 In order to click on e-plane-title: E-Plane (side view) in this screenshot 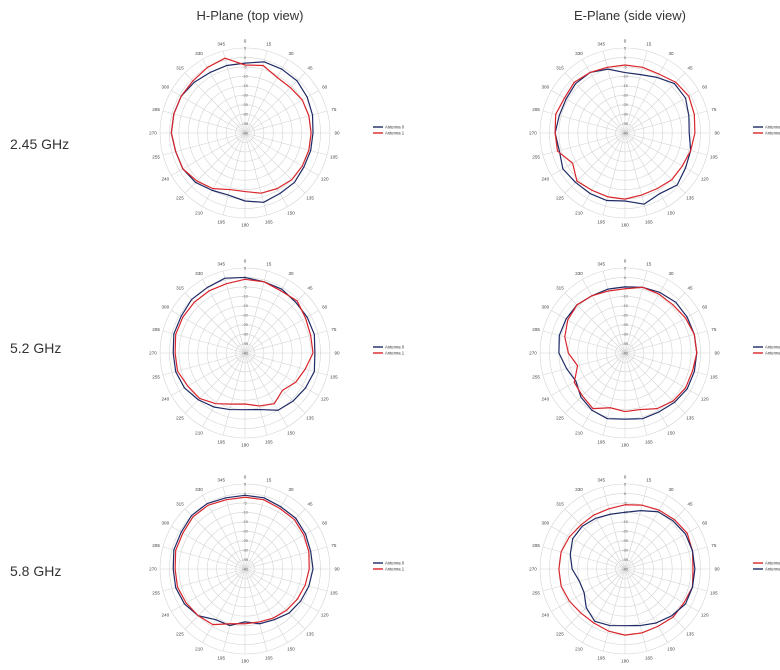, I will do `click(630, 15)`.